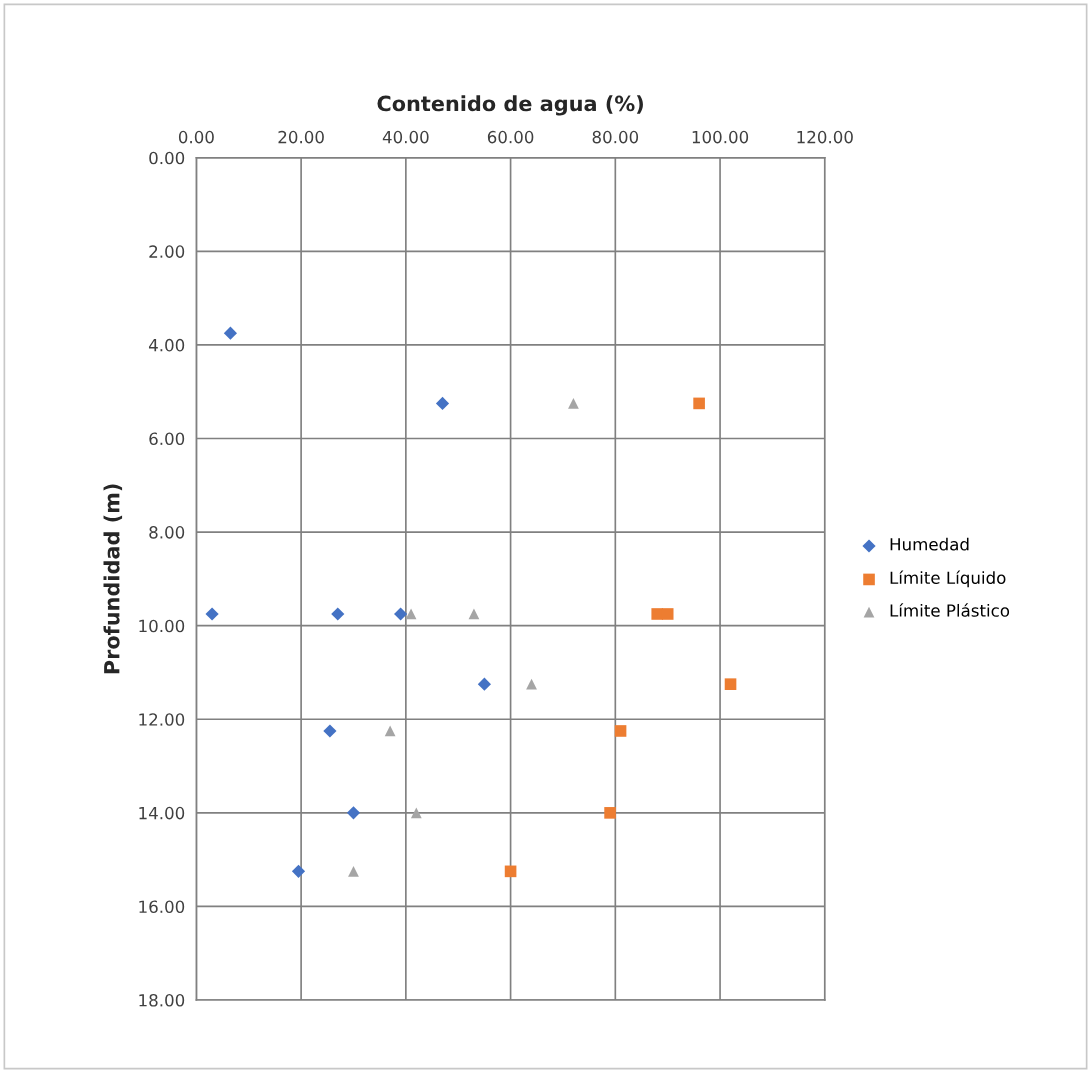 This screenshot has height=1073, width=1091. What do you see at coordinates (162, 719) in the screenshot?
I see `y-tick-label: 12.00` at bounding box center [162, 719].